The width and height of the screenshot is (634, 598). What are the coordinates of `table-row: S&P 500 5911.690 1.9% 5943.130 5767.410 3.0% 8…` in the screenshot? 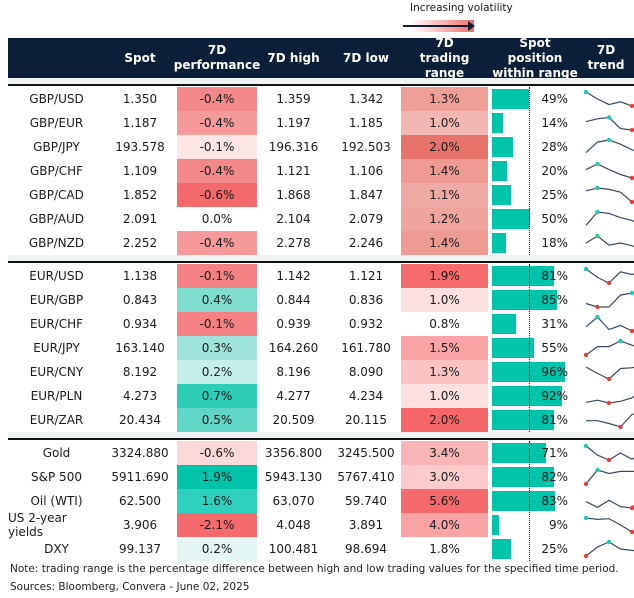 It's located at (321, 477).